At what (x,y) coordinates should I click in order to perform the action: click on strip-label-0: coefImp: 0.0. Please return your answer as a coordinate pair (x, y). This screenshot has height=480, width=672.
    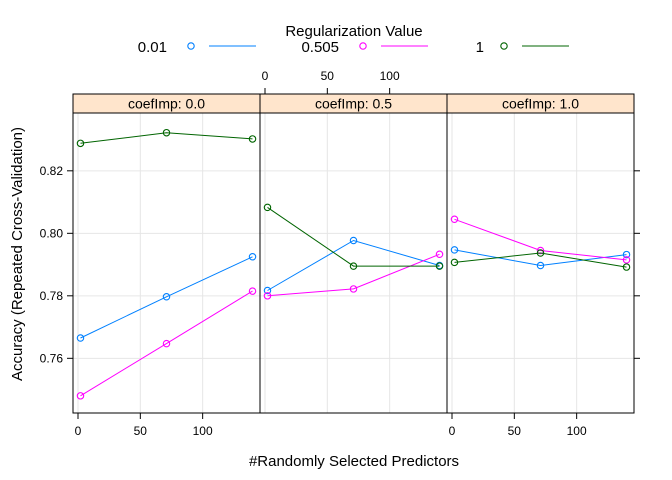
    Looking at the image, I should click on (166, 104).